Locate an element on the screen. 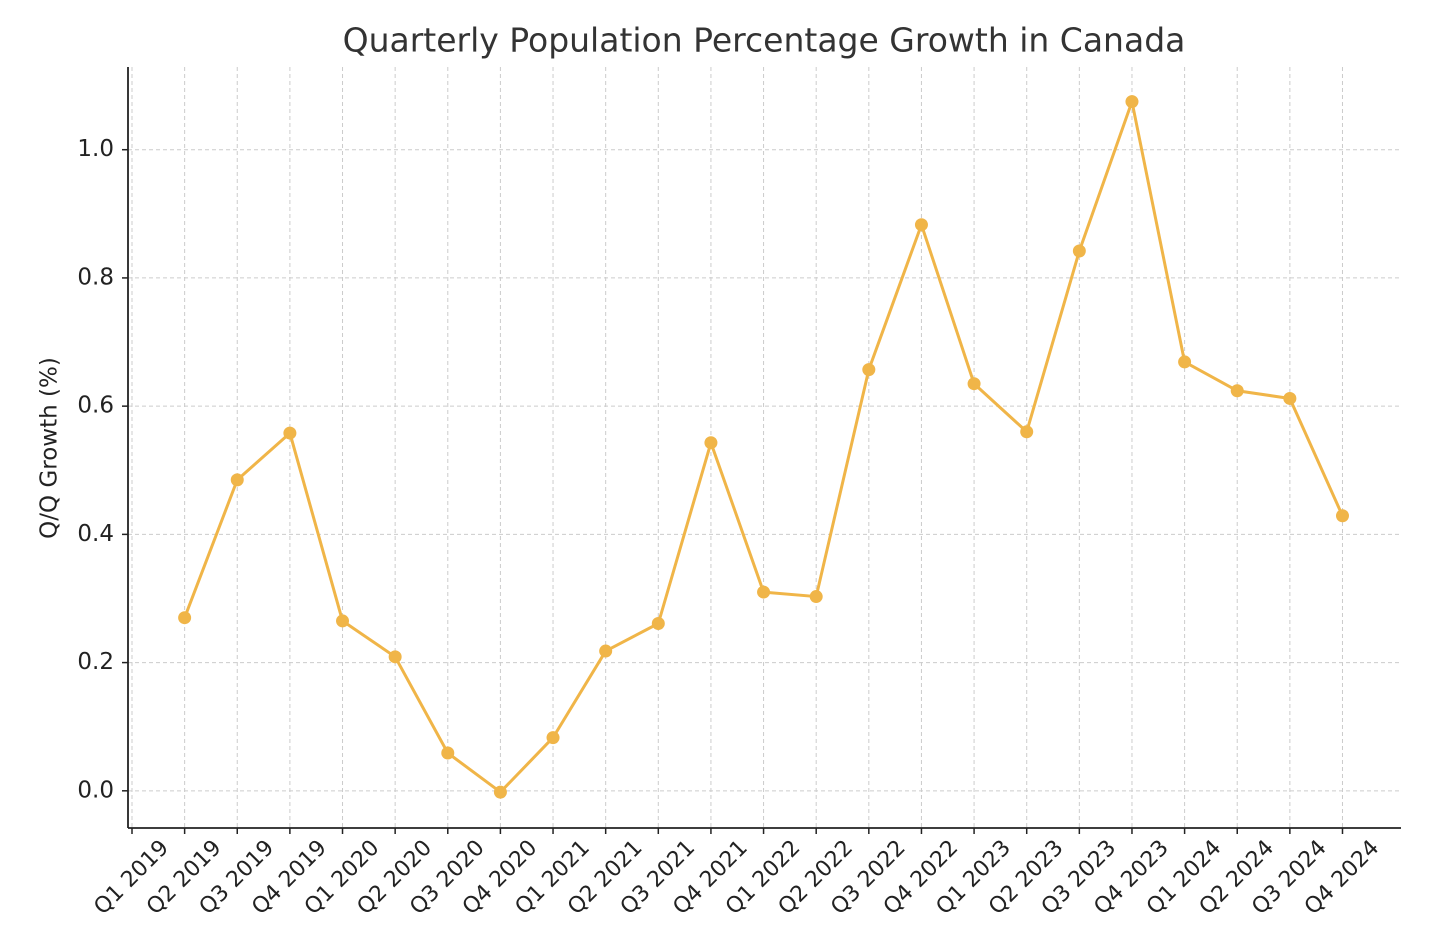  y-tick-label: 0.6 is located at coordinates (95, 406).